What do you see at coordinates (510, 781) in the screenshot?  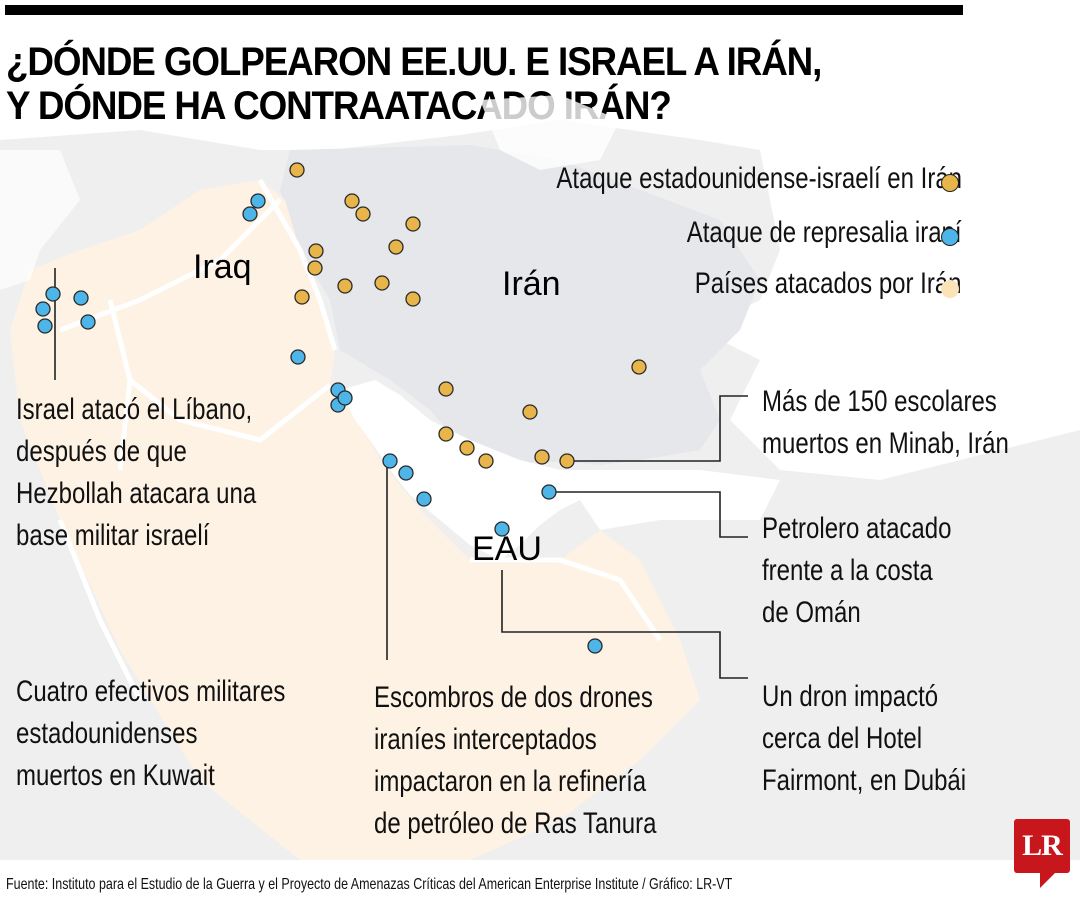 I see `annotation-line: impactaron en la refinería` at bounding box center [510, 781].